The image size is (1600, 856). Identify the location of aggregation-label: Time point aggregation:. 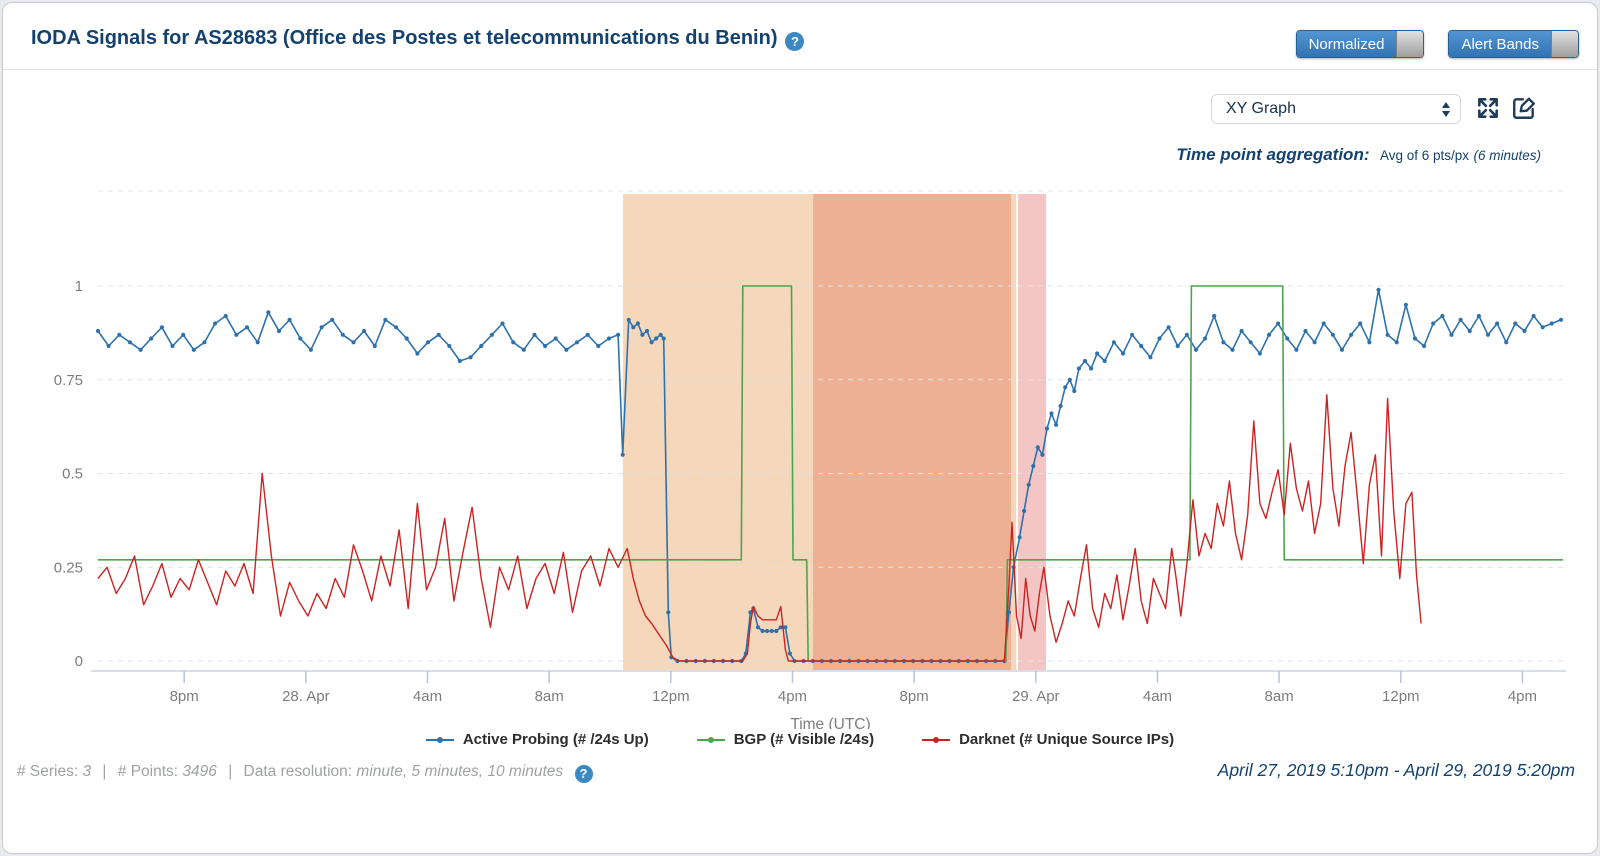
(1273, 154).